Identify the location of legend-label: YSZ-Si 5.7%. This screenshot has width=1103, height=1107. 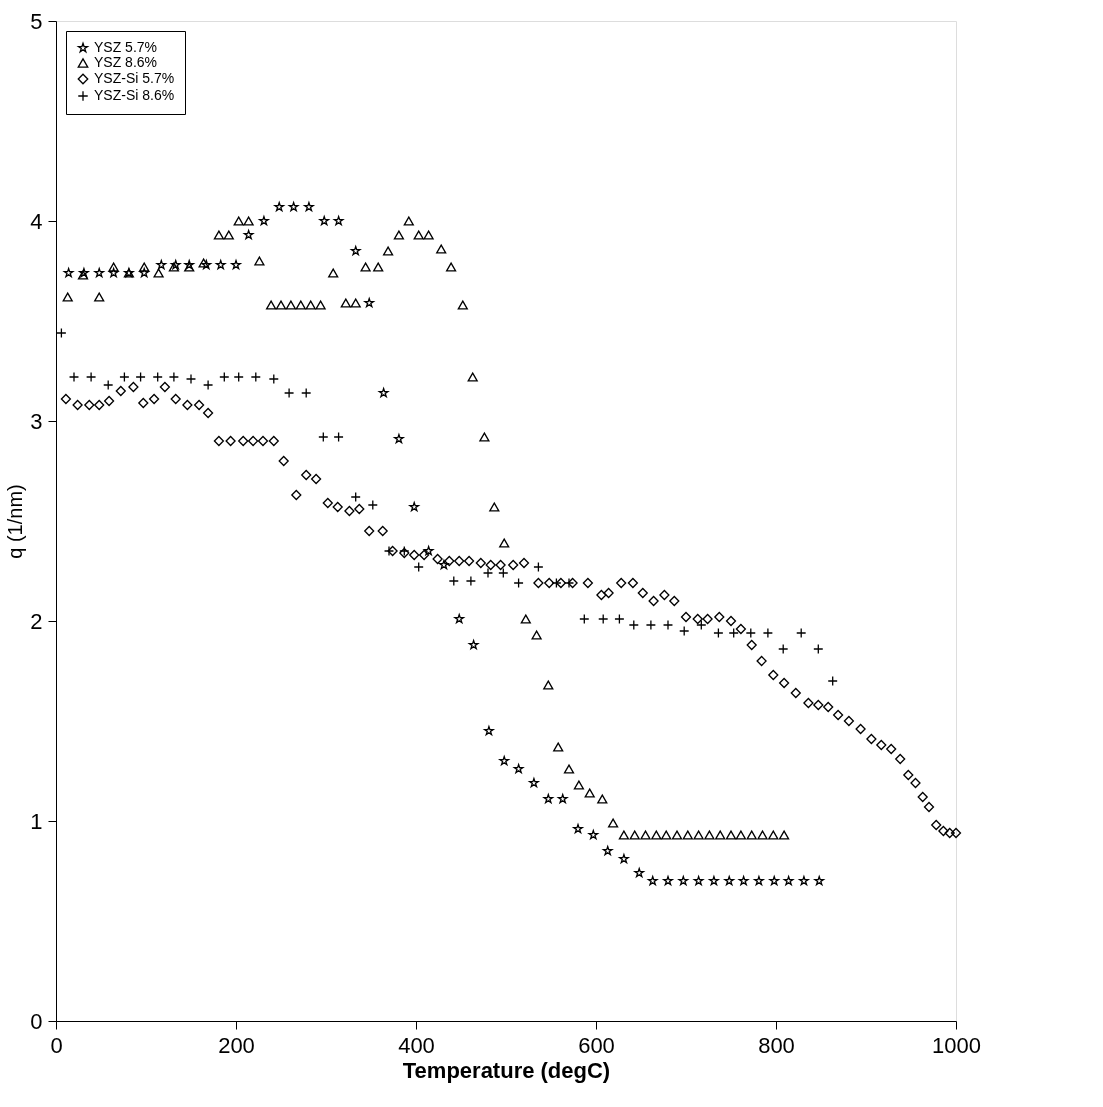
(134, 78).